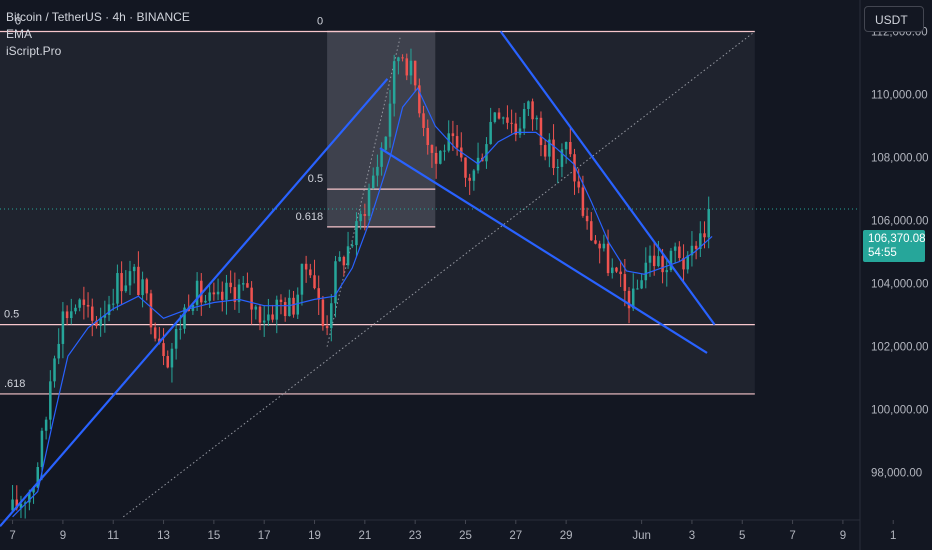 Image resolution: width=932 pixels, height=550 pixels. I want to click on falling-wedge-lower, so click(543, 250).